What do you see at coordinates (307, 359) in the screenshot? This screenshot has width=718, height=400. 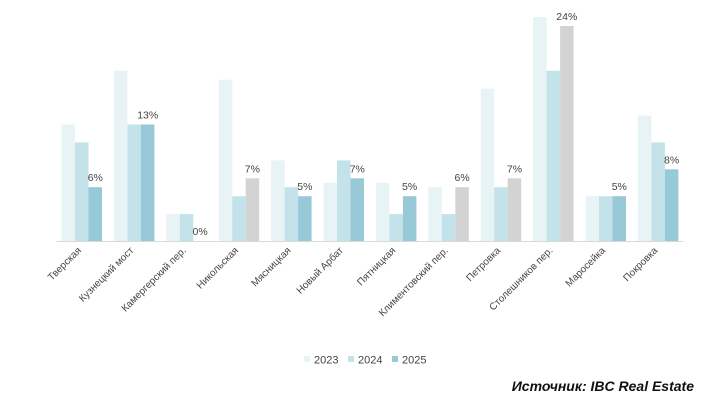 I see `legend-swatch-2023` at bounding box center [307, 359].